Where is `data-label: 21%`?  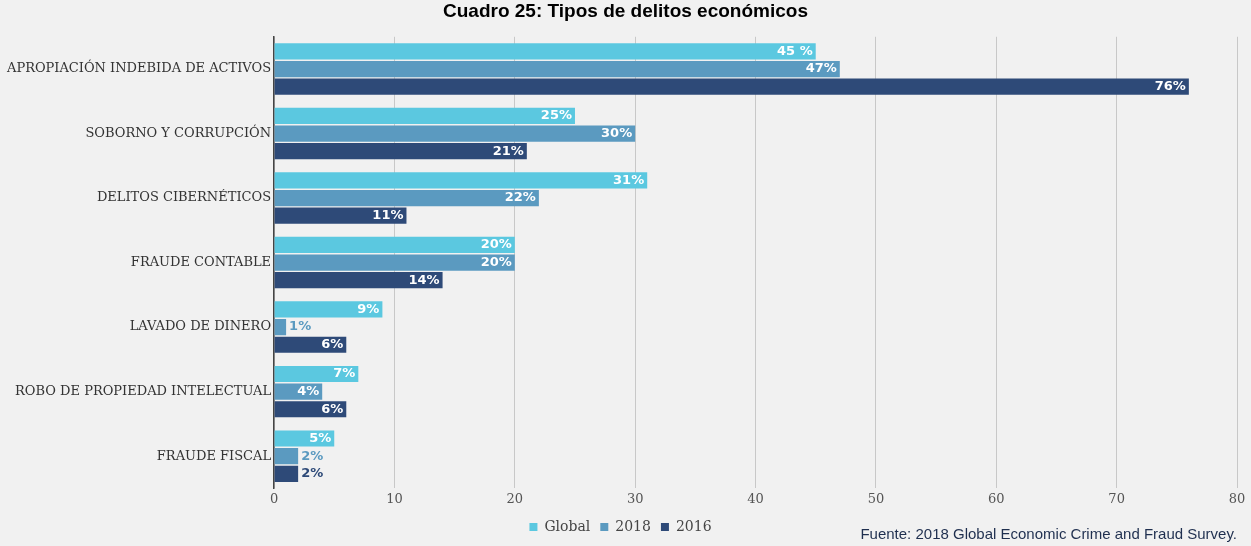
data-label: 21% is located at coordinates (508, 150).